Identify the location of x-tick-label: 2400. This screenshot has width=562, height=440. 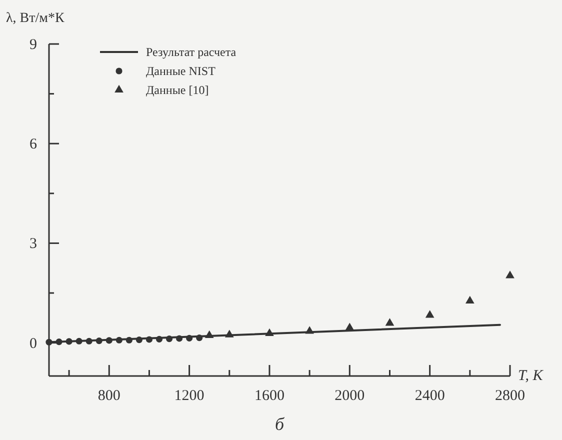
(429, 396).